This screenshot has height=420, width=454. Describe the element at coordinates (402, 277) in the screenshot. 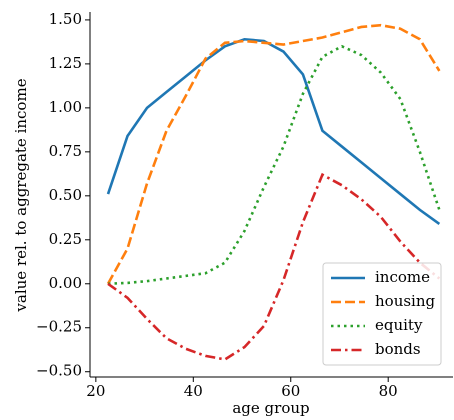

I see `legend-label: income` at that location.